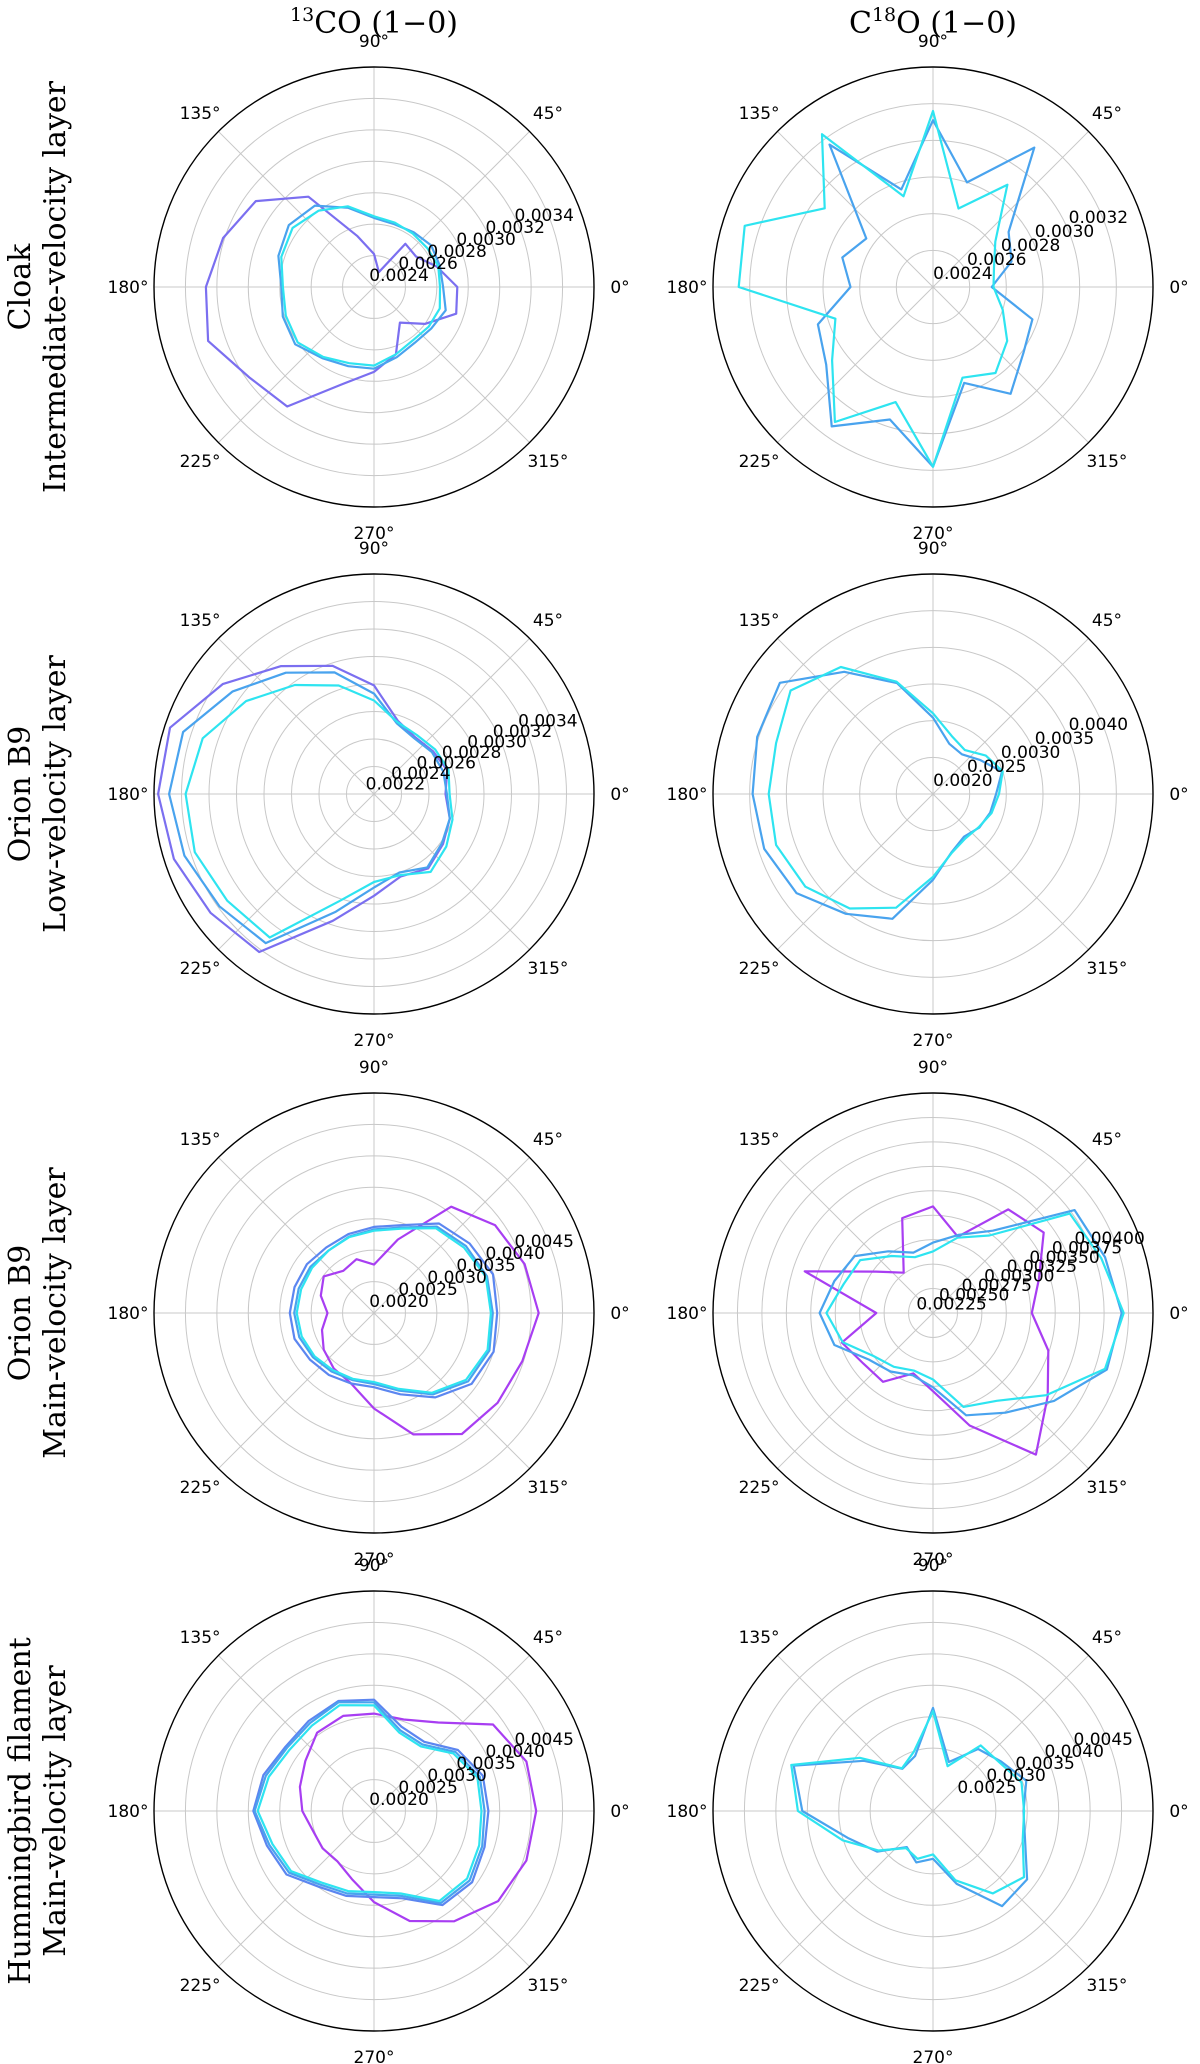 The height and width of the screenshot is (2064, 1200). I want to click on radial-tick-label: 0.00350, so click(1064, 1258).